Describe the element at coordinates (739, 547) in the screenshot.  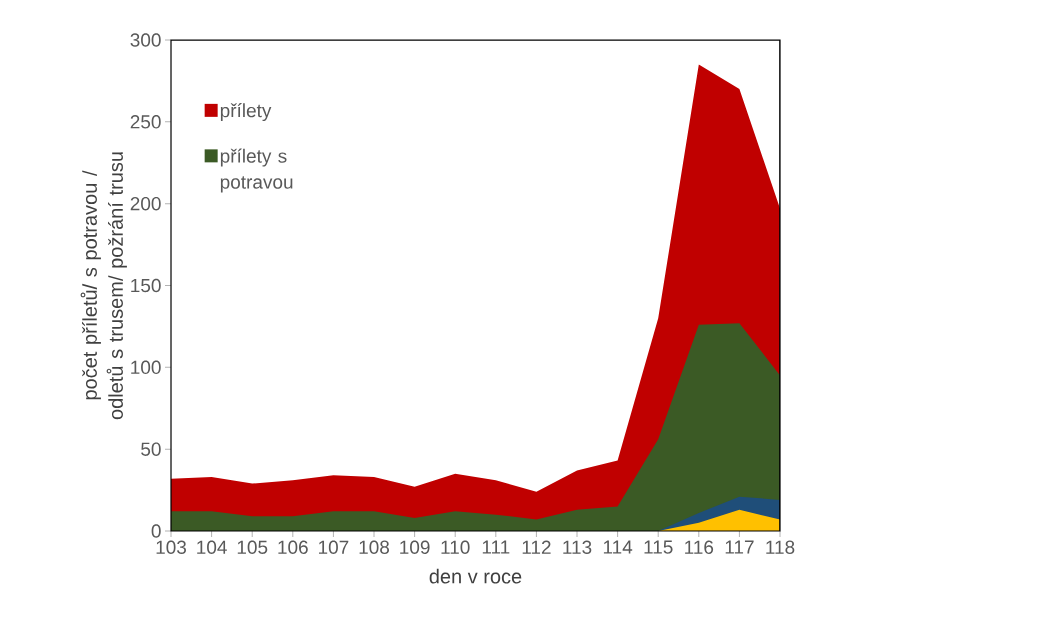
I see `x-tick-label: 117` at that location.